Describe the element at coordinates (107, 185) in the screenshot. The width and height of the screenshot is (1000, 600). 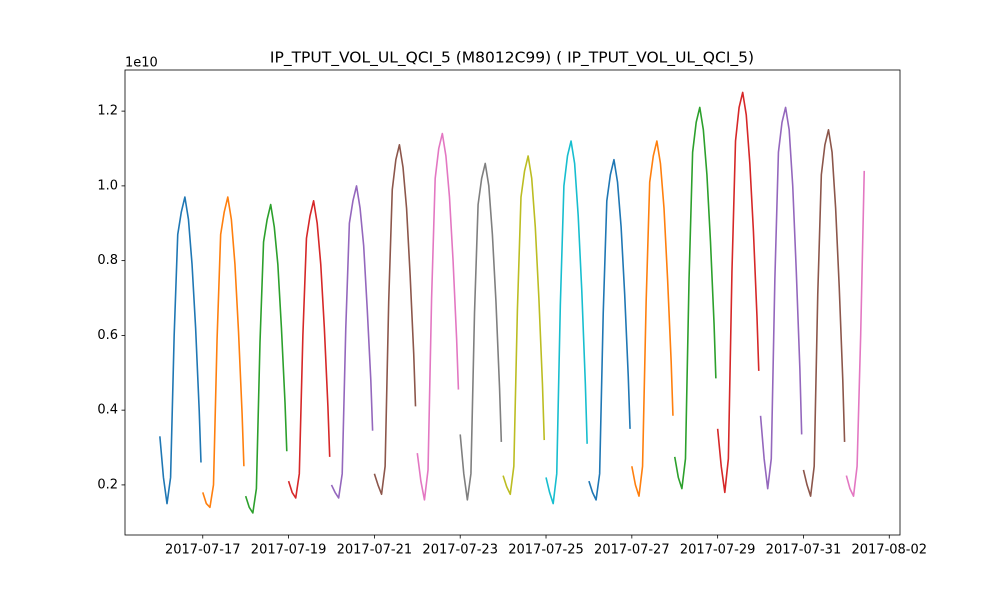
I see `y-tick-label: 1.0` at that location.